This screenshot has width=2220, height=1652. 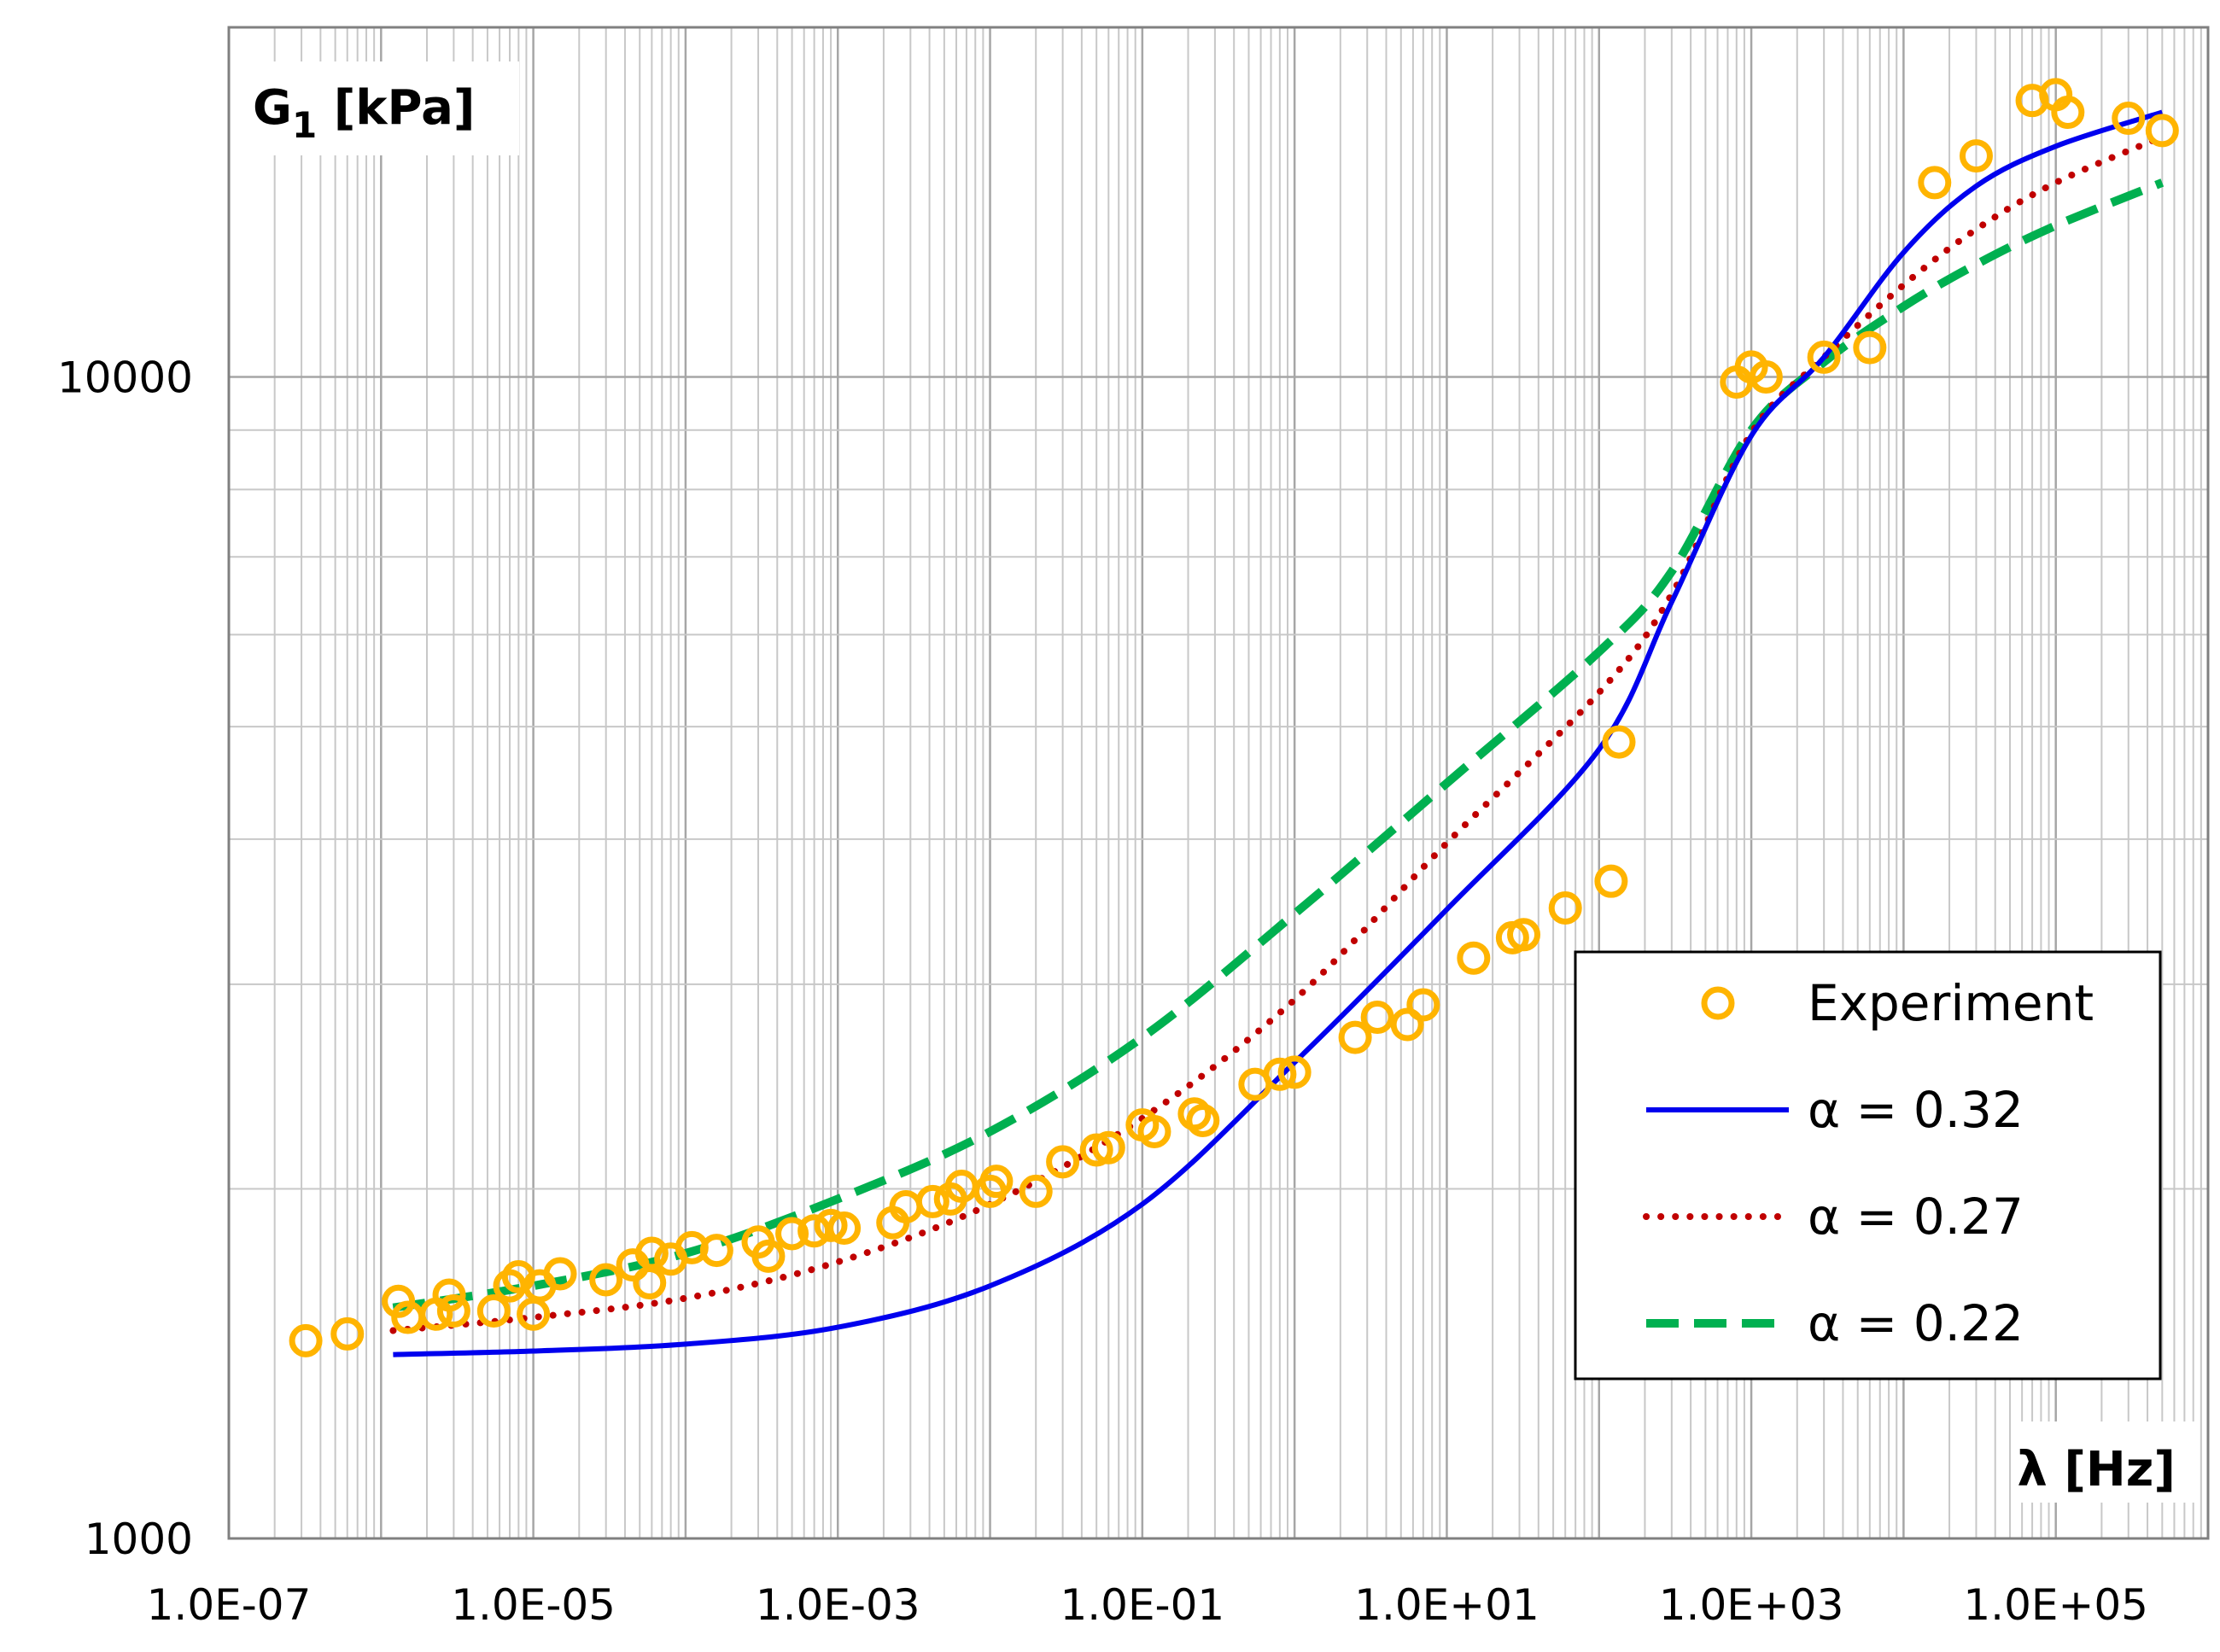 I want to click on x-axis-title: λ [Hz], so click(x=2096, y=1469).